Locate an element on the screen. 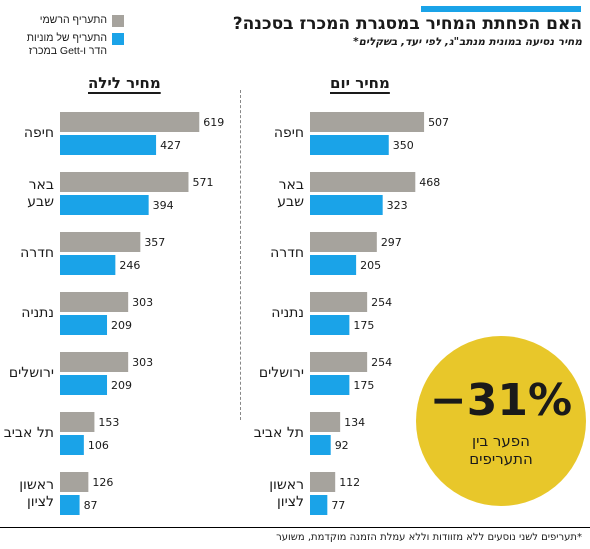 This screenshot has height=549, width=590. panel-title-day: מחיר יום is located at coordinates (360, 83).